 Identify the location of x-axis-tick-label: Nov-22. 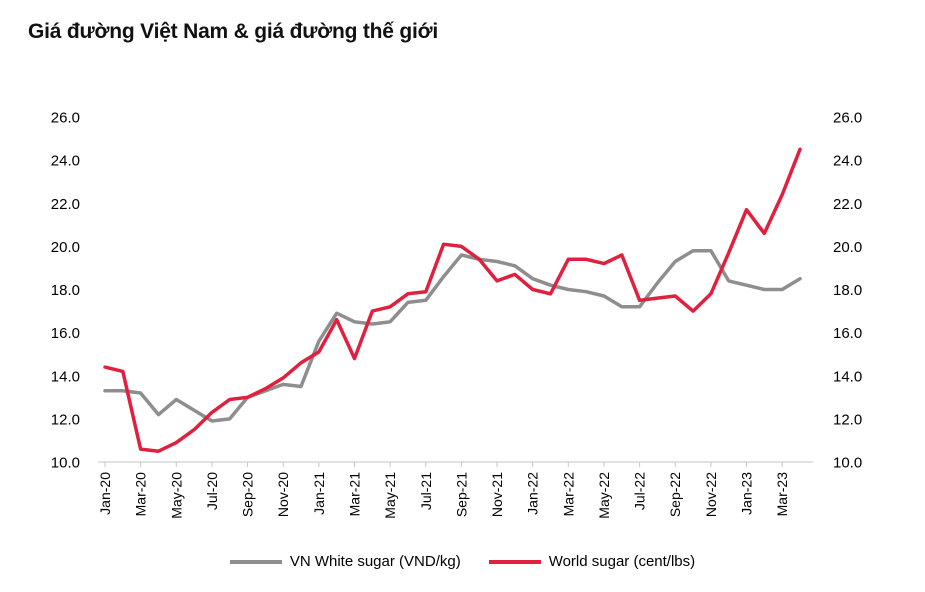
(711, 494).